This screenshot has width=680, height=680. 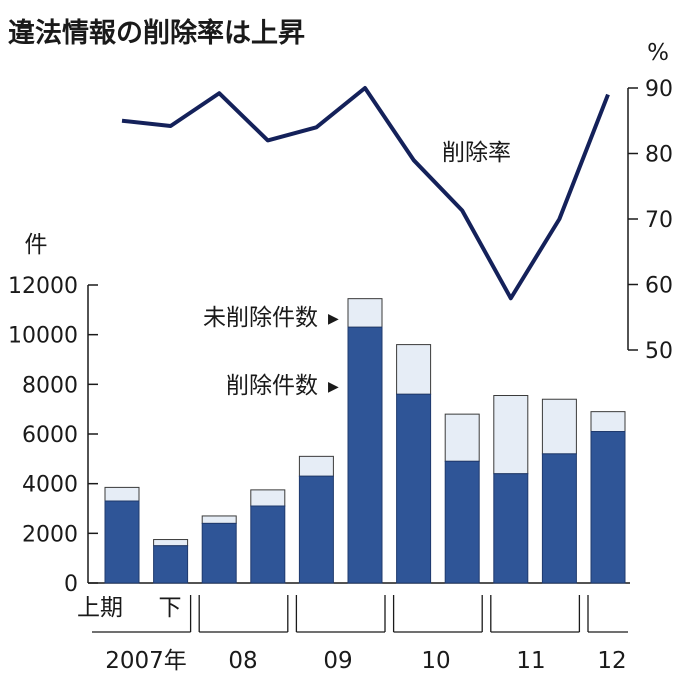 I want to click on rate-axis-ticks: 50 60 70 80 90, so click(x=650, y=220).